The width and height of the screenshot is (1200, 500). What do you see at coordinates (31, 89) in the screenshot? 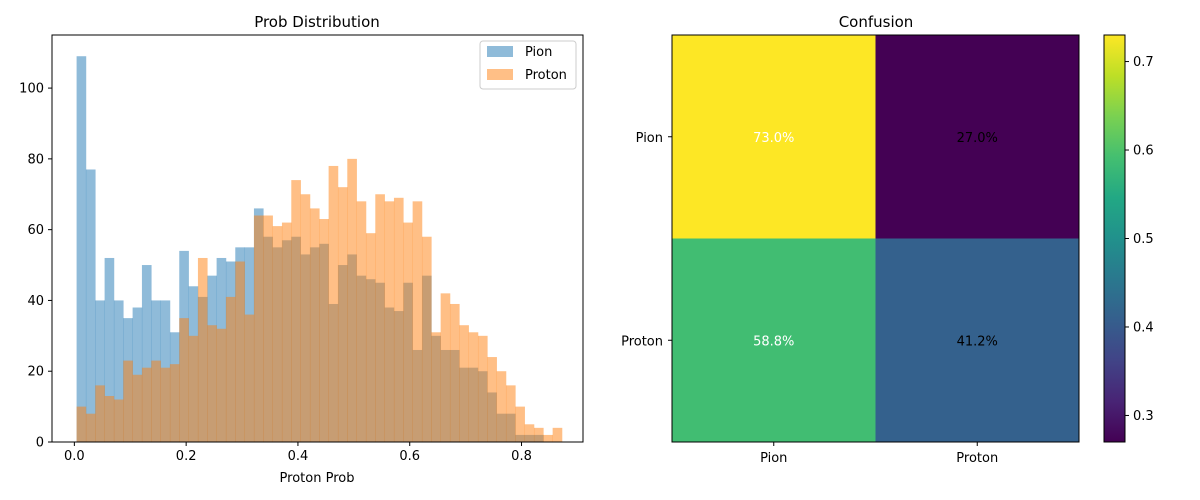
I see `hist-y-tick-label: 100` at bounding box center [31, 89].